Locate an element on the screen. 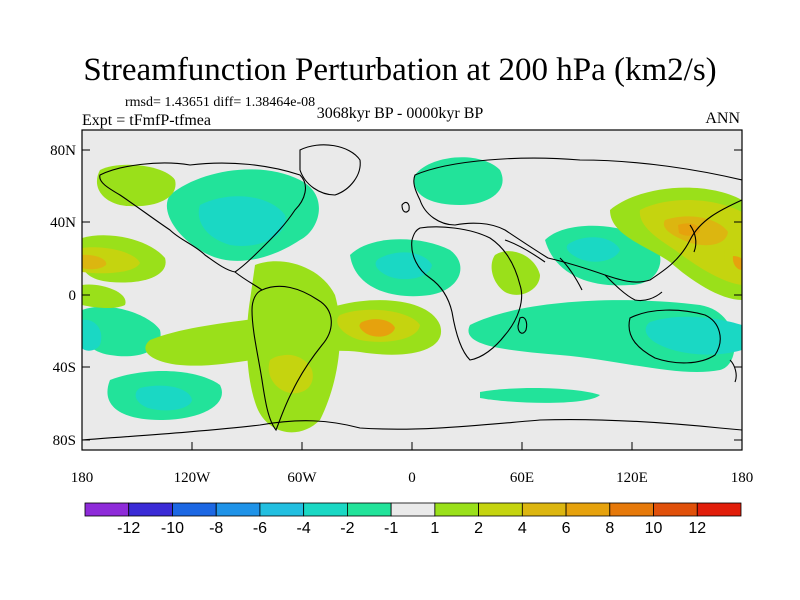 The image size is (800, 600). arabia-india-outline is located at coordinates (543, 265).